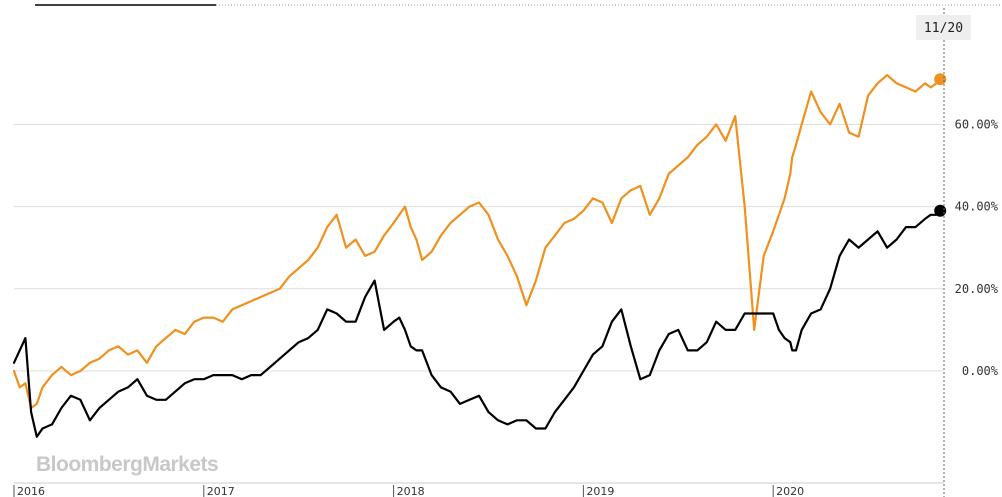 The image size is (1002, 497). I want to click on y-tick-label: 60.00%, so click(977, 124).